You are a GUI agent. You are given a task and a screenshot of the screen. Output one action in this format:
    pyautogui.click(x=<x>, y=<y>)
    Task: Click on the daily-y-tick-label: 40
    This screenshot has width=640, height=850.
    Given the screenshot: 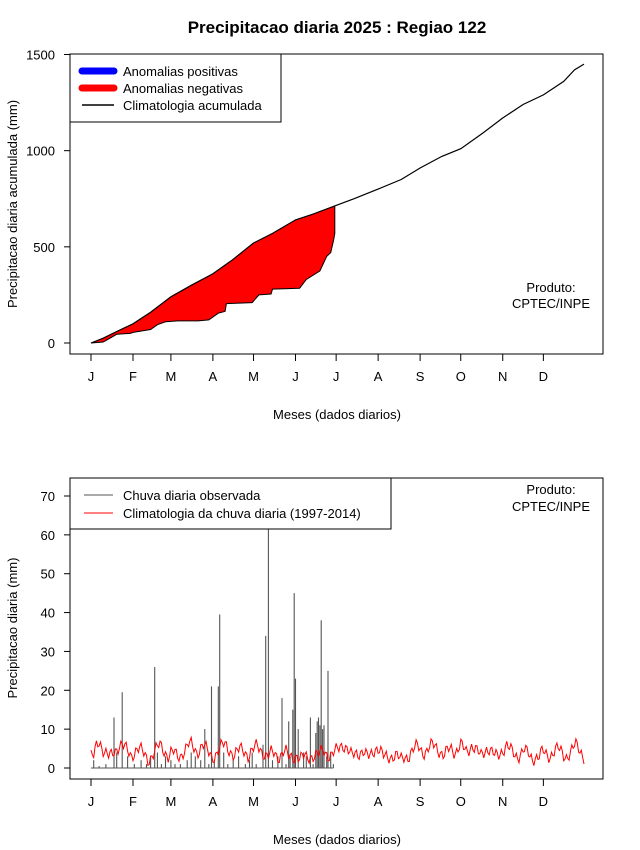 What is the action you would take?
    pyautogui.click(x=48, y=613)
    